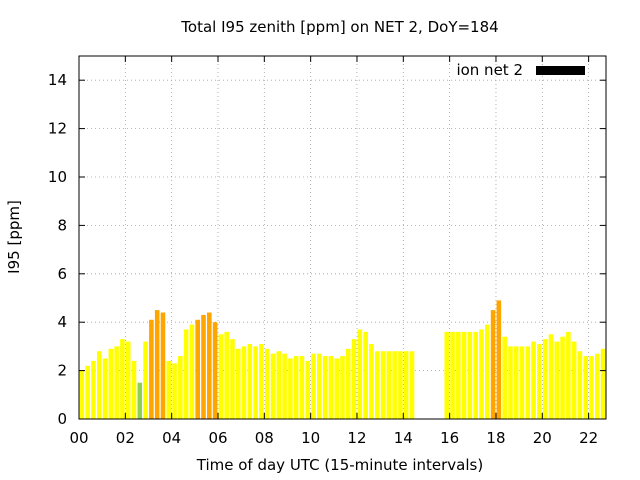 This screenshot has height=480, width=640. Describe the element at coordinates (489, 70) in the screenshot. I see `legend-label: ion net 2` at that location.